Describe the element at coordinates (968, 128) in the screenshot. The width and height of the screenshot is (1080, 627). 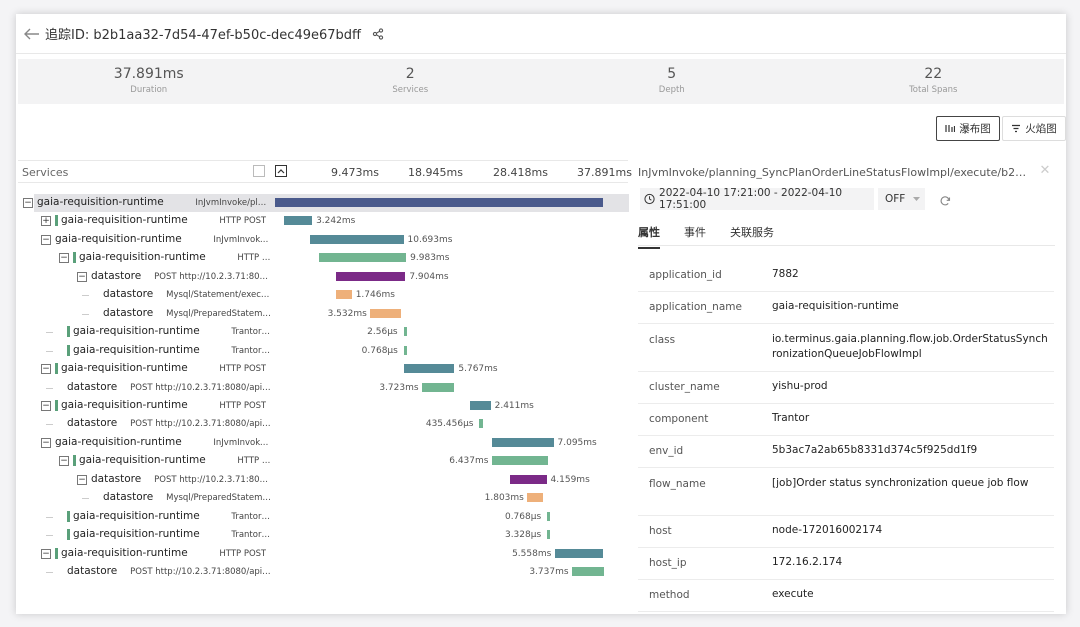
I see `waterfall-view-button: 瀑布图` at that location.